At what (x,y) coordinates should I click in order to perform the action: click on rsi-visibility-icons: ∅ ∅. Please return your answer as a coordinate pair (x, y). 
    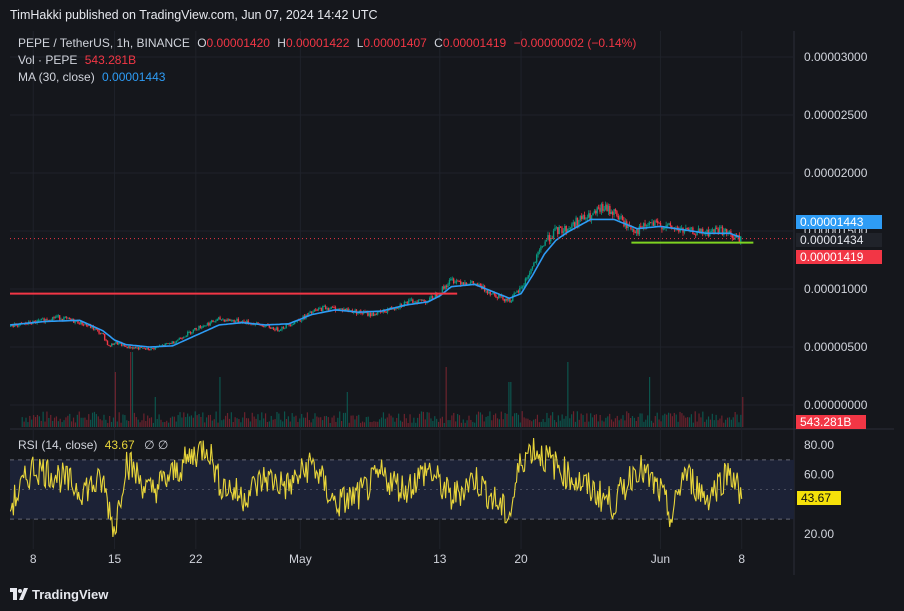
    Looking at the image, I should click on (156, 445).